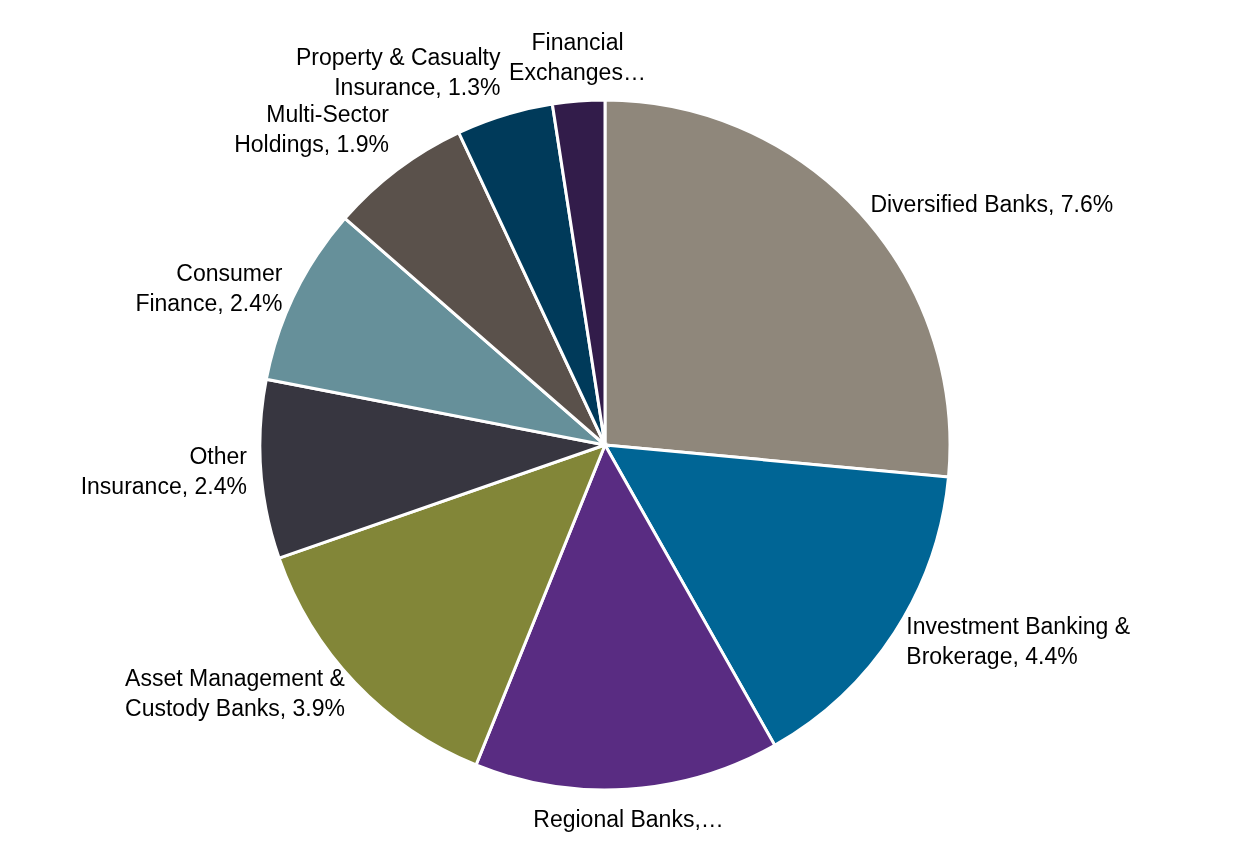 The image size is (1255, 842). What do you see at coordinates (312, 128) in the screenshot?
I see `slice-label: Multi-Sector Holdings, 1.9%` at bounding box center [312, 128].